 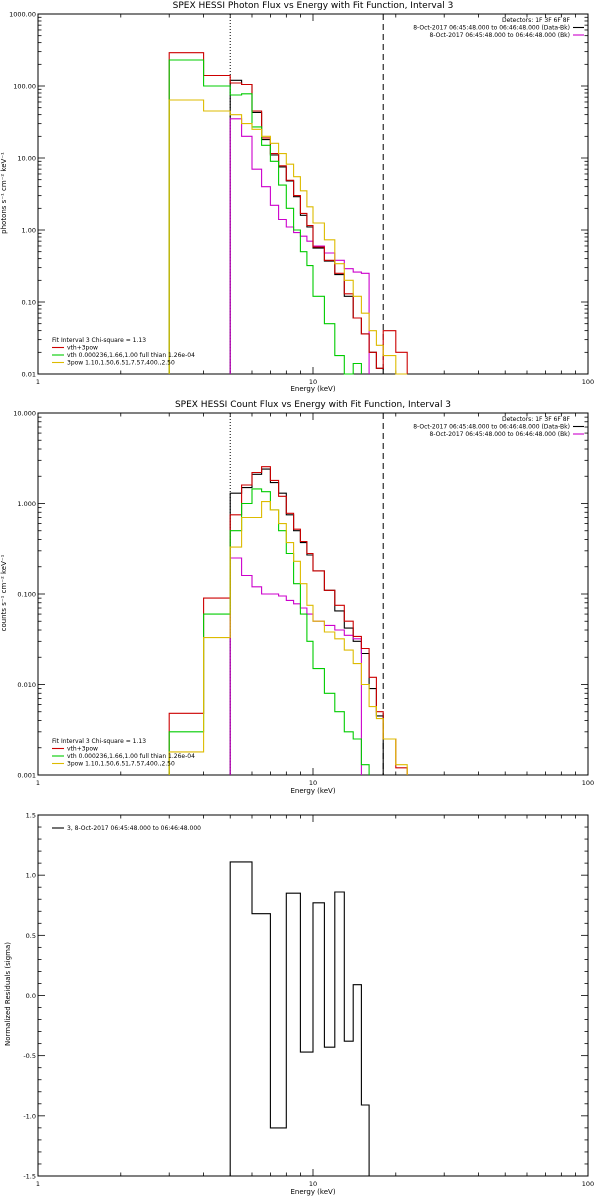 I want to click on y-tick-label: 0.01, so click(x=29, y=375).